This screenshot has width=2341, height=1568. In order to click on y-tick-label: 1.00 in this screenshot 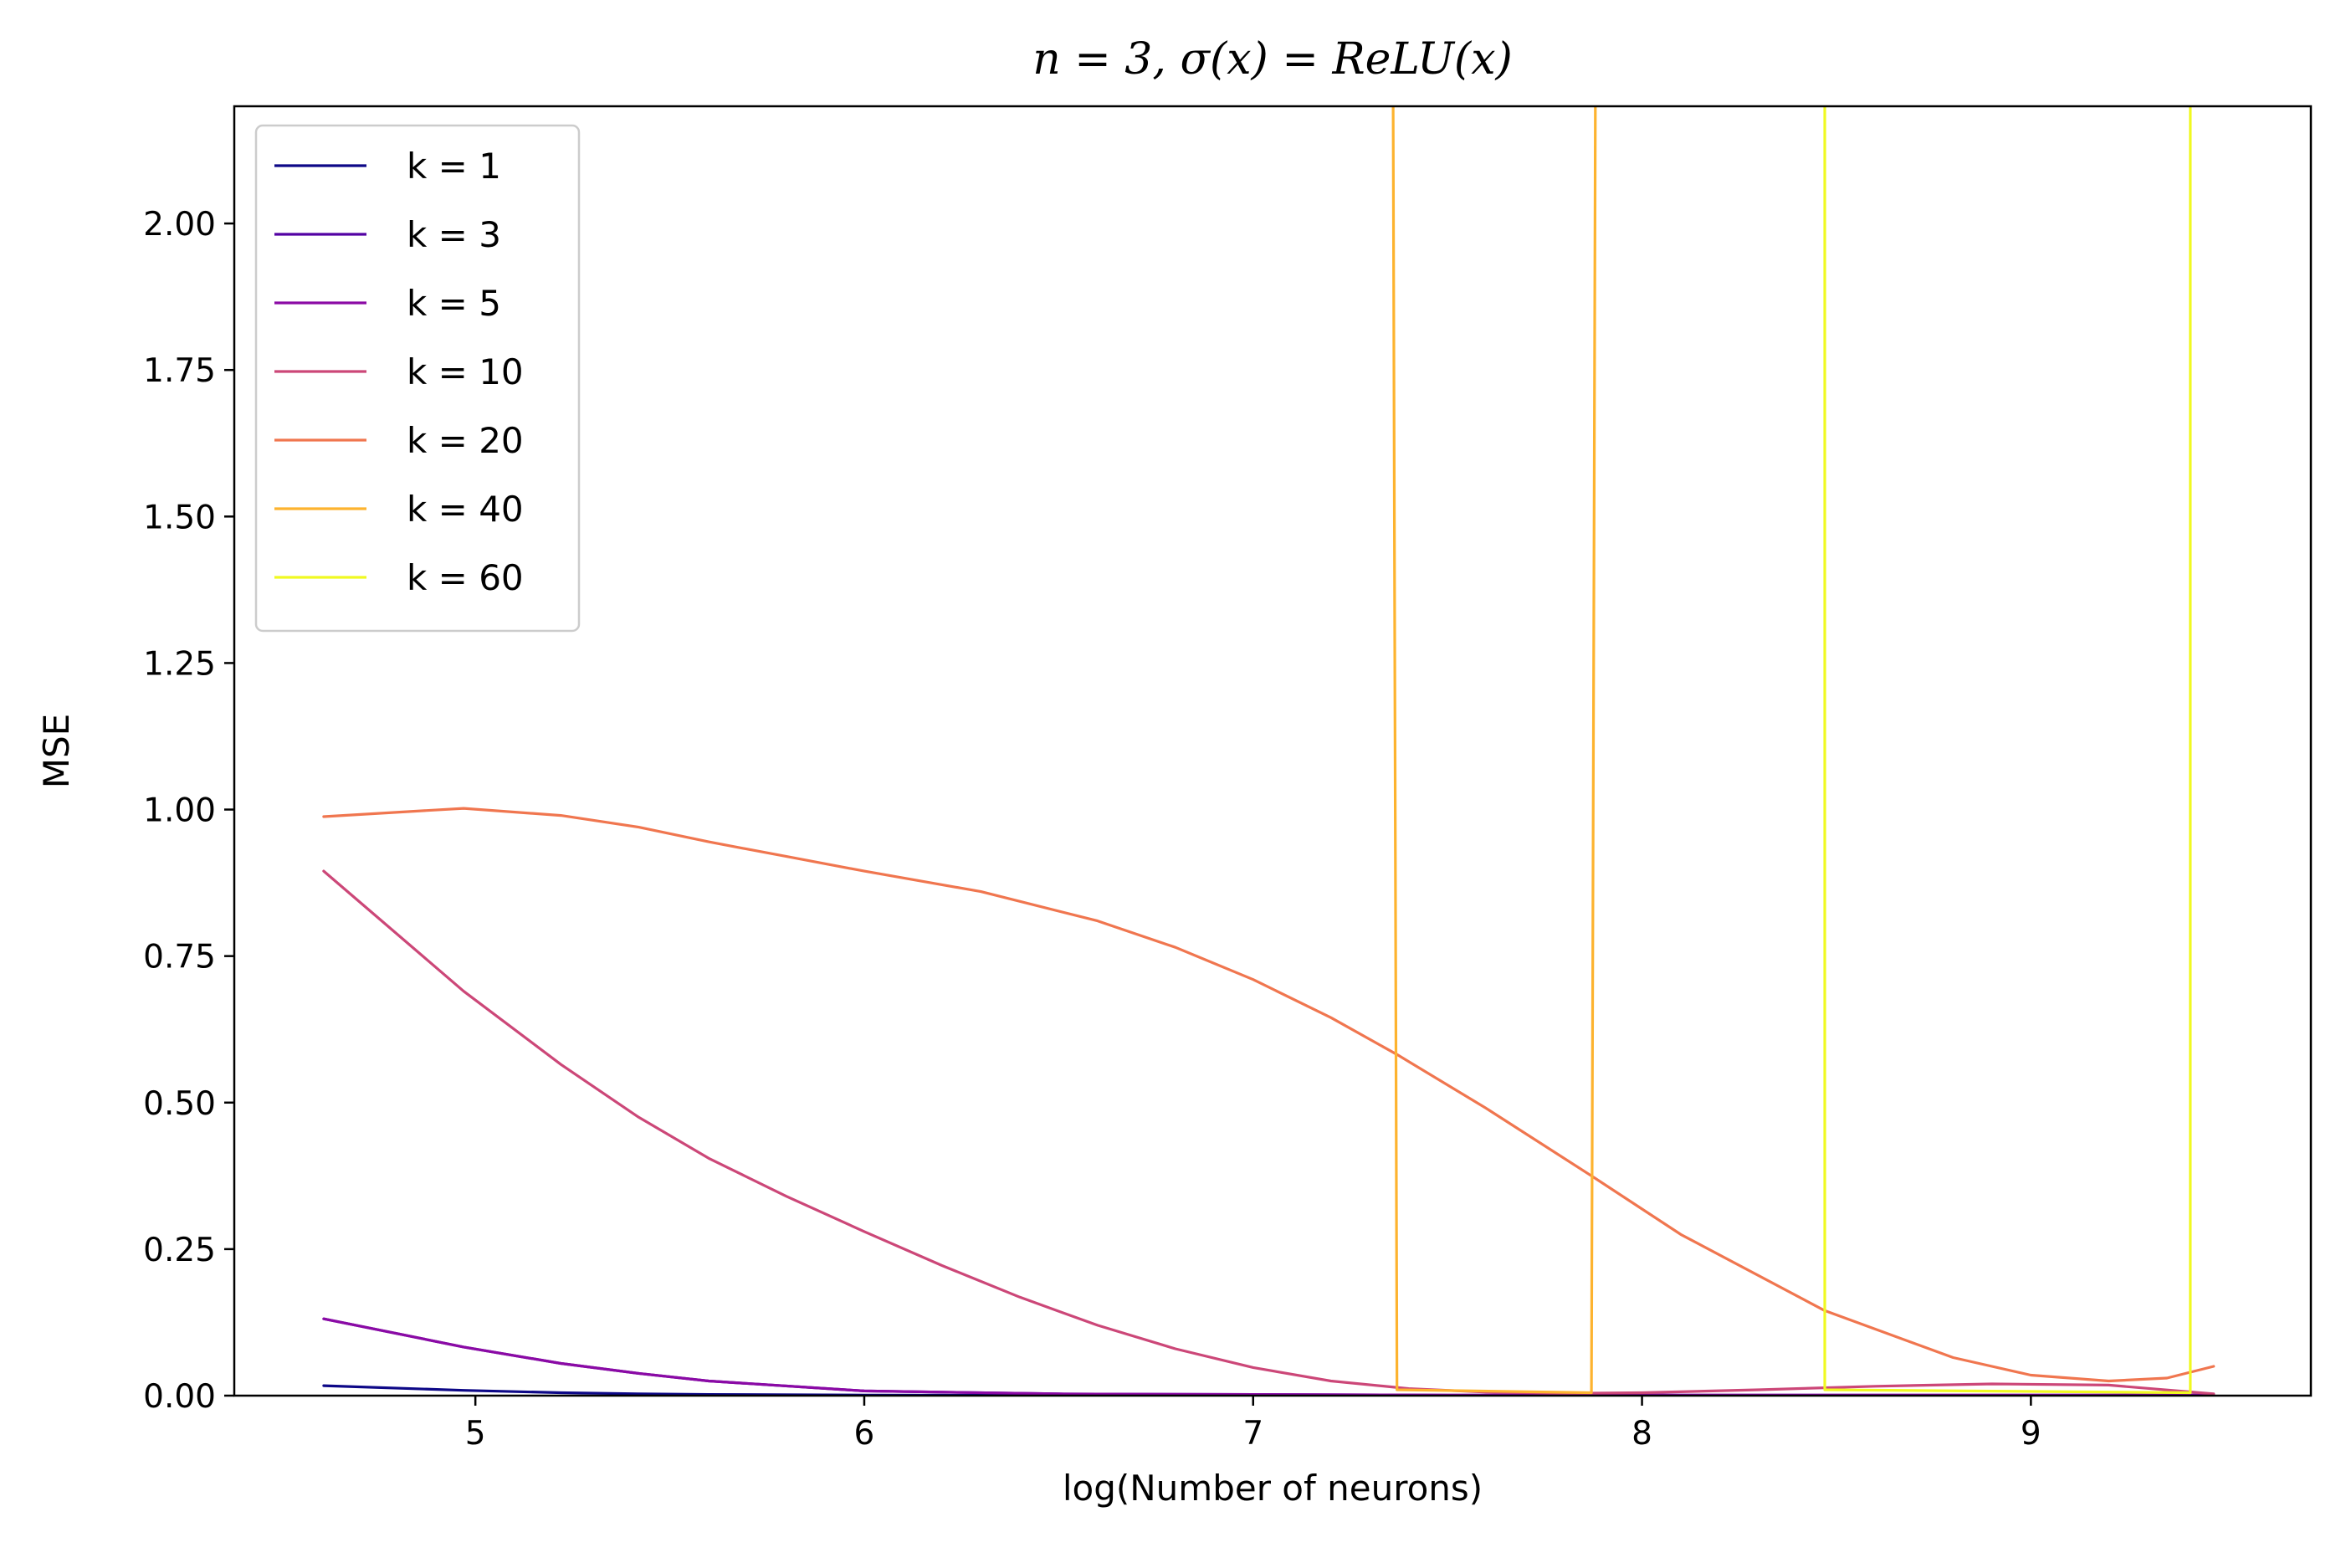, I will do `click(180, 811)`.